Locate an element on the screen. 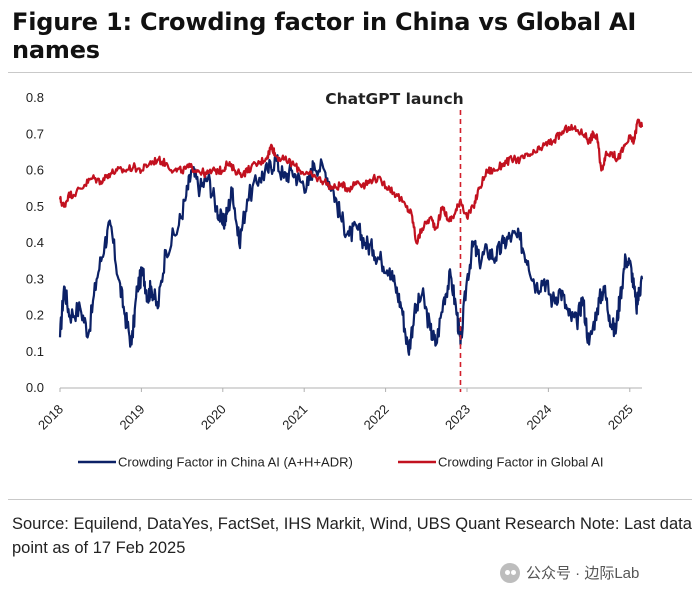 This screenshot has height=596, width=700. legend-label: Crowding Factor in Global AI is located at coordinates (520, 462).